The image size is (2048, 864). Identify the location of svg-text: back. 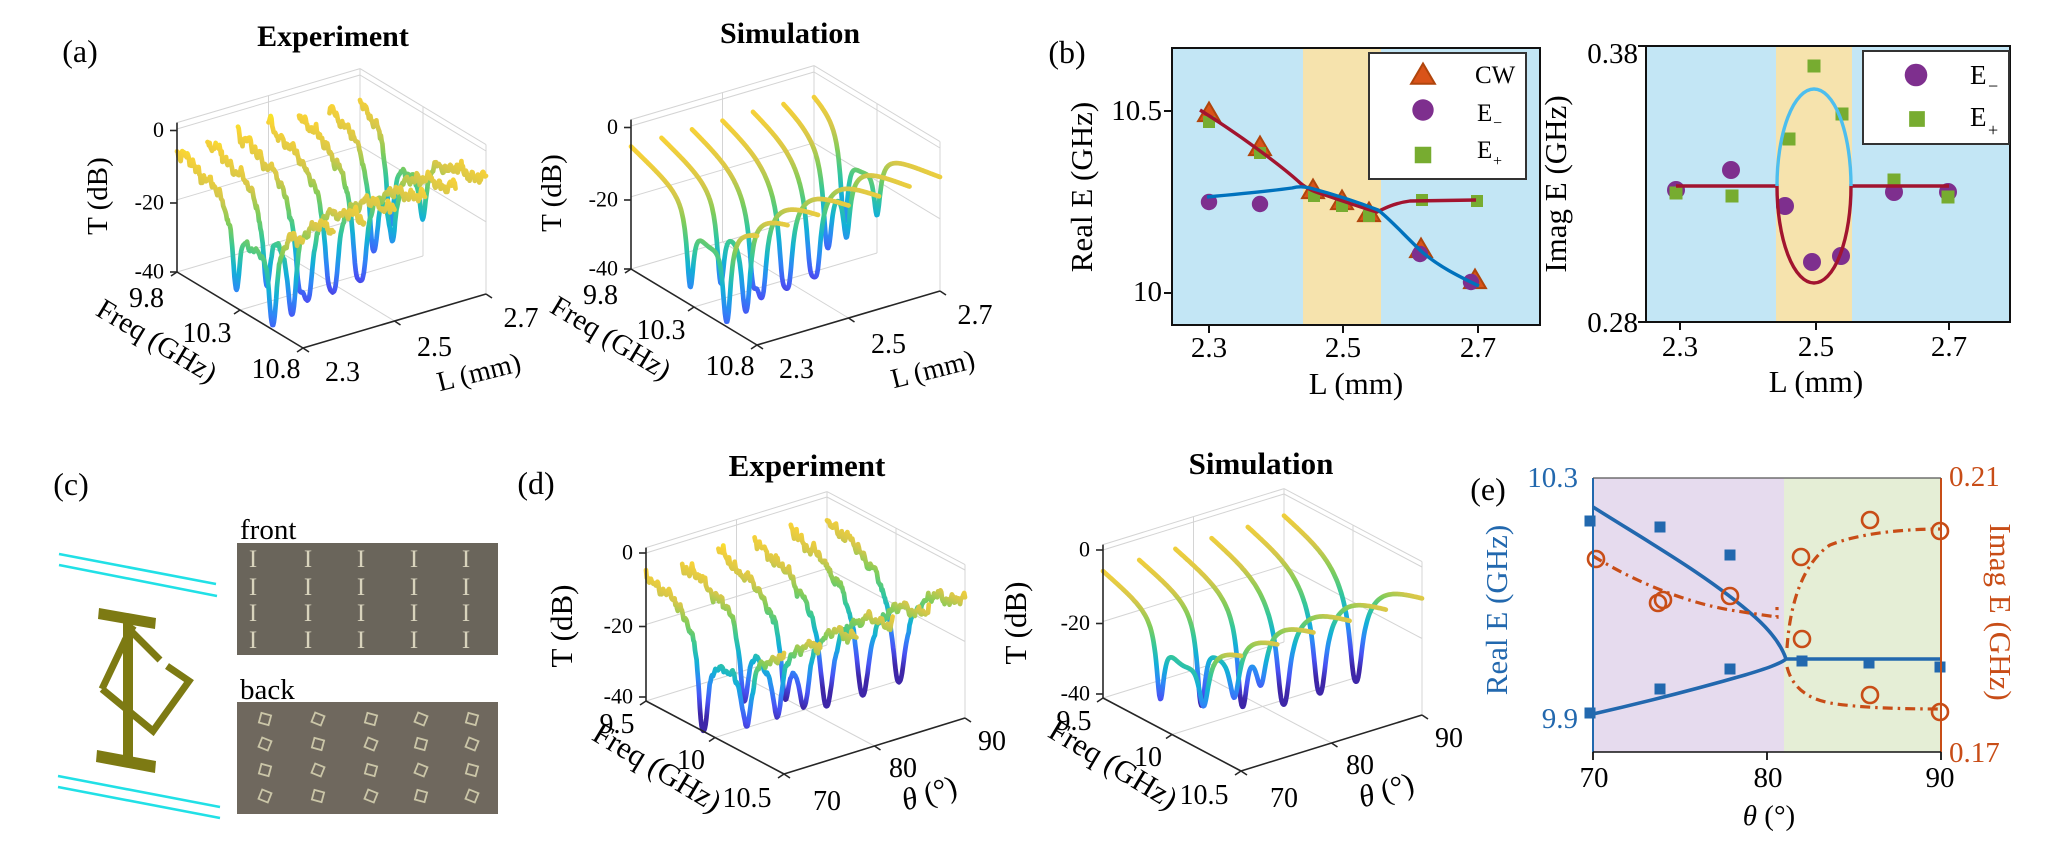
(267, 690).